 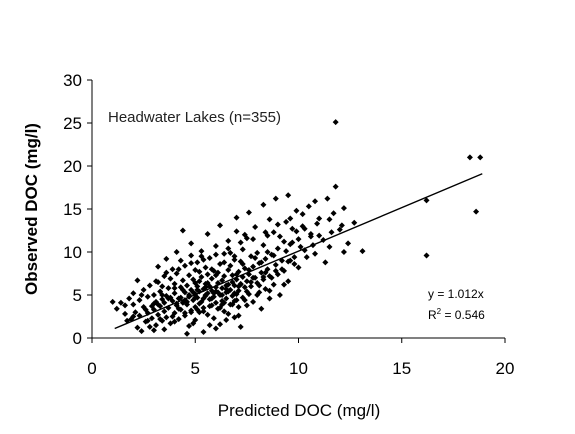 What do you see at coordinates (72, 80) in the screenshot?
I see `y-tick-label: 30` at bounding box center [72, 80].